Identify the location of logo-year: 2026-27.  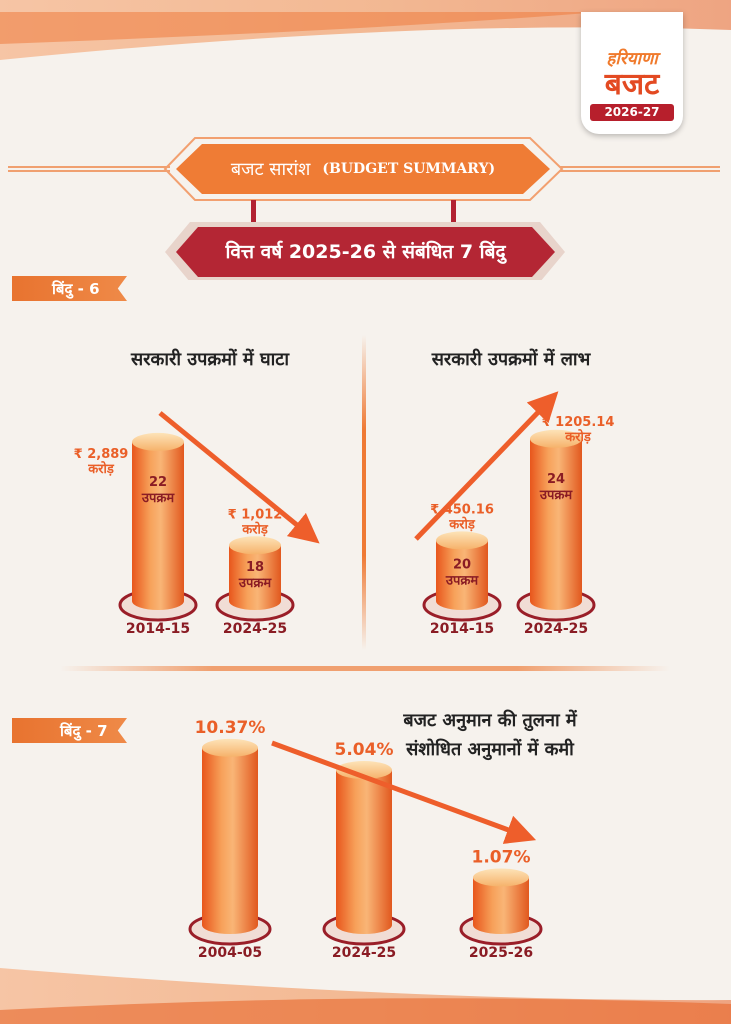
(632, 112).